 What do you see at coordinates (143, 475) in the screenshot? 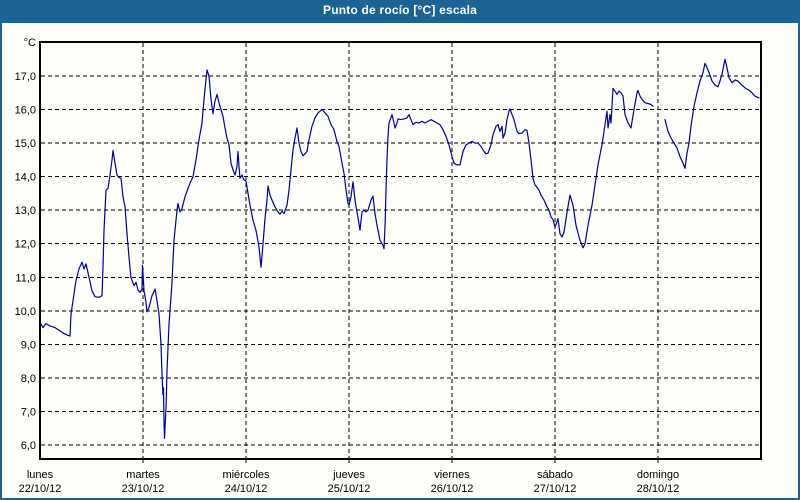
I see `x-day-name: martes` at bounding box center [143, 475].